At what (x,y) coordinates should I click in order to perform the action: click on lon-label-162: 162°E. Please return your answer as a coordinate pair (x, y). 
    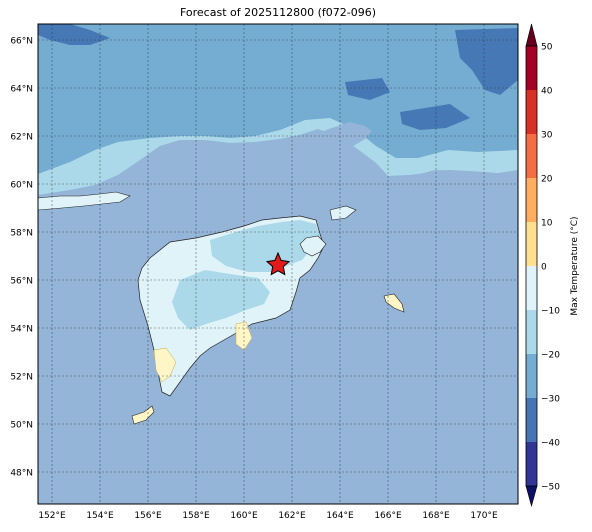
    Looking at the image, I should click on (292, 516).